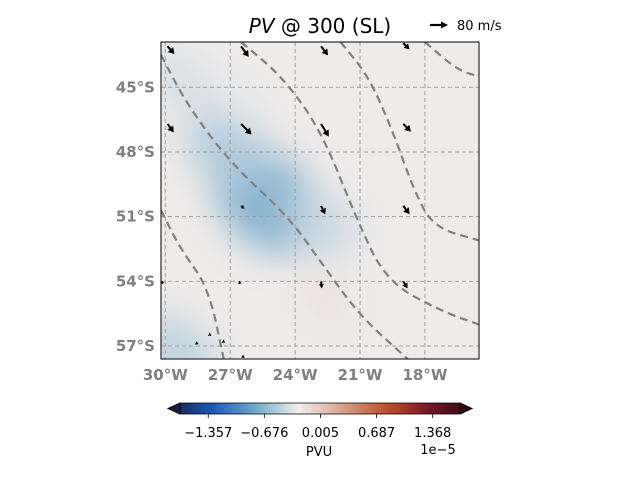 This screenshot has height=480, width=640. Describe the element at coordinates (174, 408) in the screenshot. I see `colorbar-extend-low` at that location.